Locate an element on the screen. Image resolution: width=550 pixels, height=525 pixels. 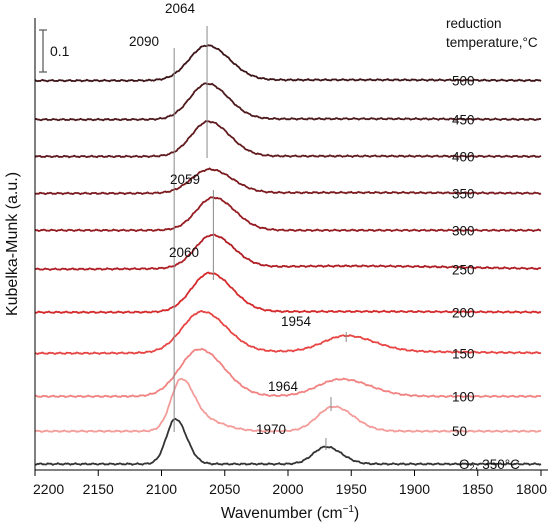
scale-bar: 0.1 is located at coordinates (54, 51).